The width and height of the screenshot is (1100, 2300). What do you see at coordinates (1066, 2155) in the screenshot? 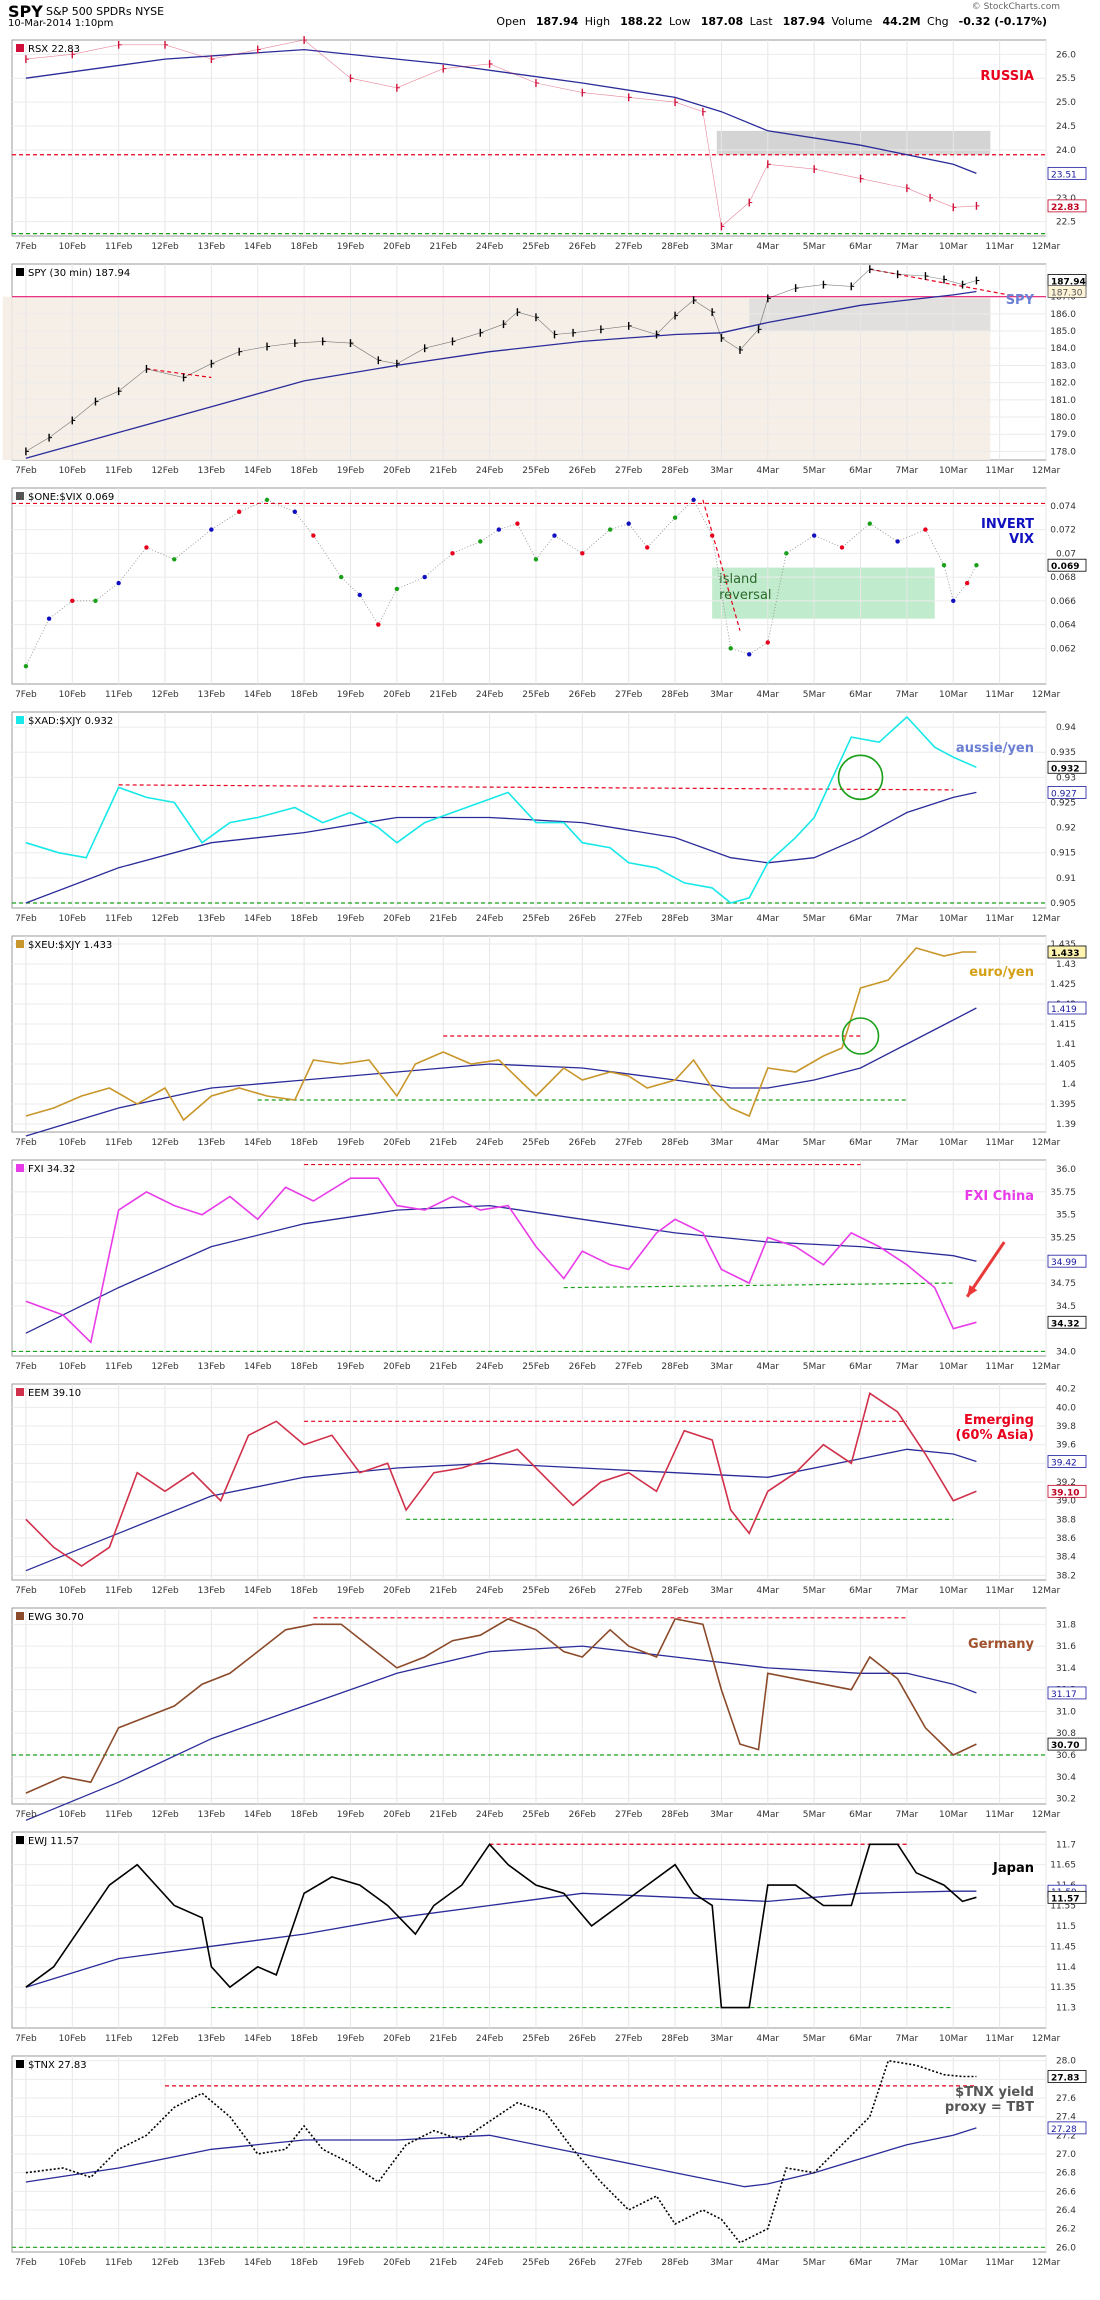
I see `y-tick-label: 27.0` at bounding box center [1066, 2155].